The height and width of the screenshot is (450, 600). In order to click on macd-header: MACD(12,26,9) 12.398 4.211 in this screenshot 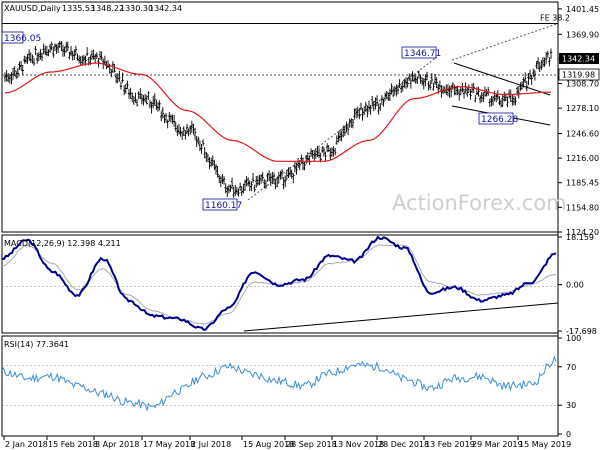, I will do `click(62, 243)`.